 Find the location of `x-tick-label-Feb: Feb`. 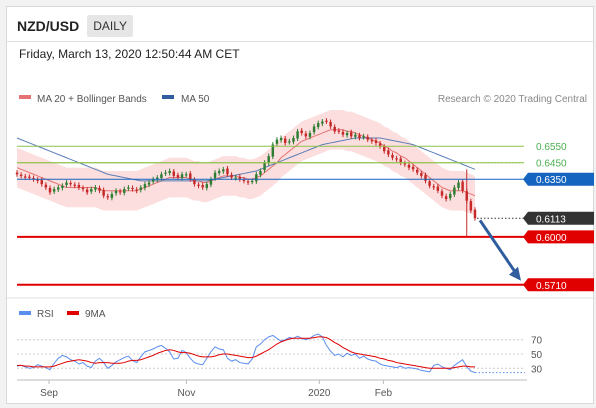

x-tick-label-Feb: Feb is located at coordinates (384, 393).